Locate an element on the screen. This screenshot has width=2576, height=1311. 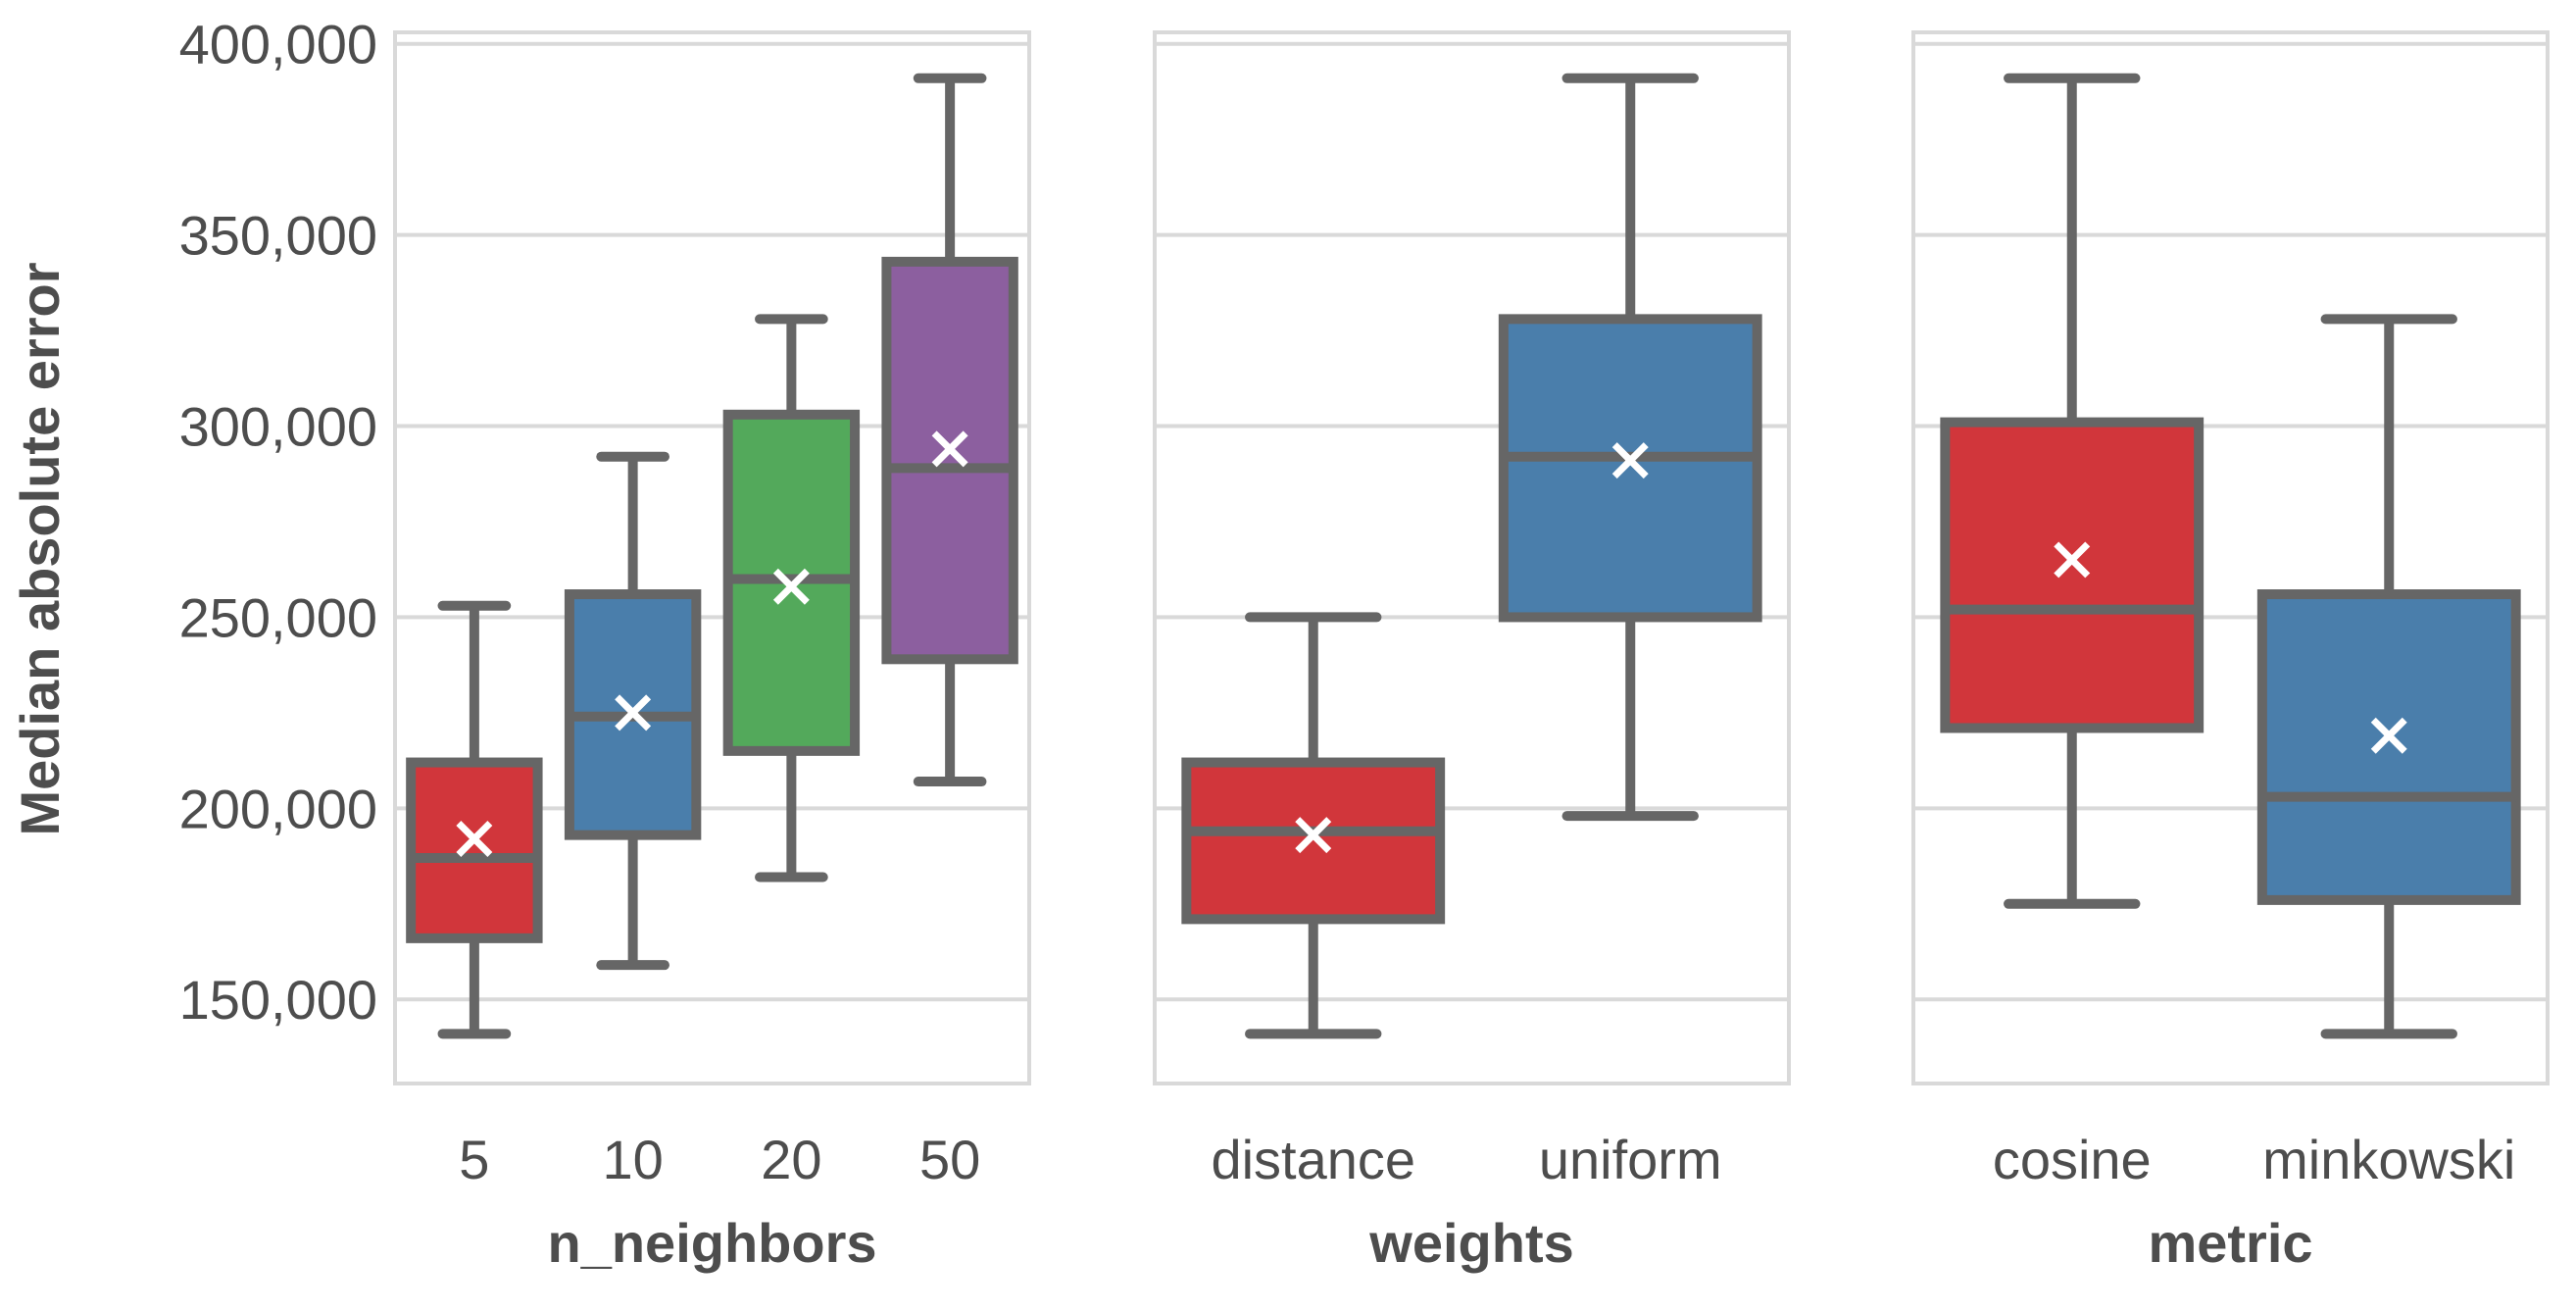
x-tick-label-1-1: uniform is located at coordinates (1630, 1159).